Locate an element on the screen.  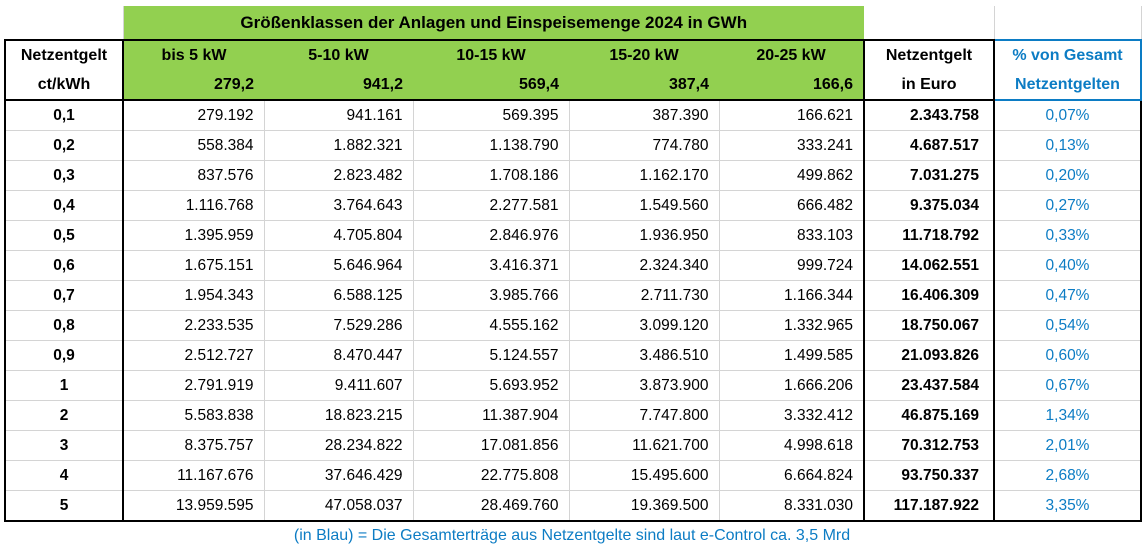
percent-cell: 0,27% is located at coordinates (1068, 205).